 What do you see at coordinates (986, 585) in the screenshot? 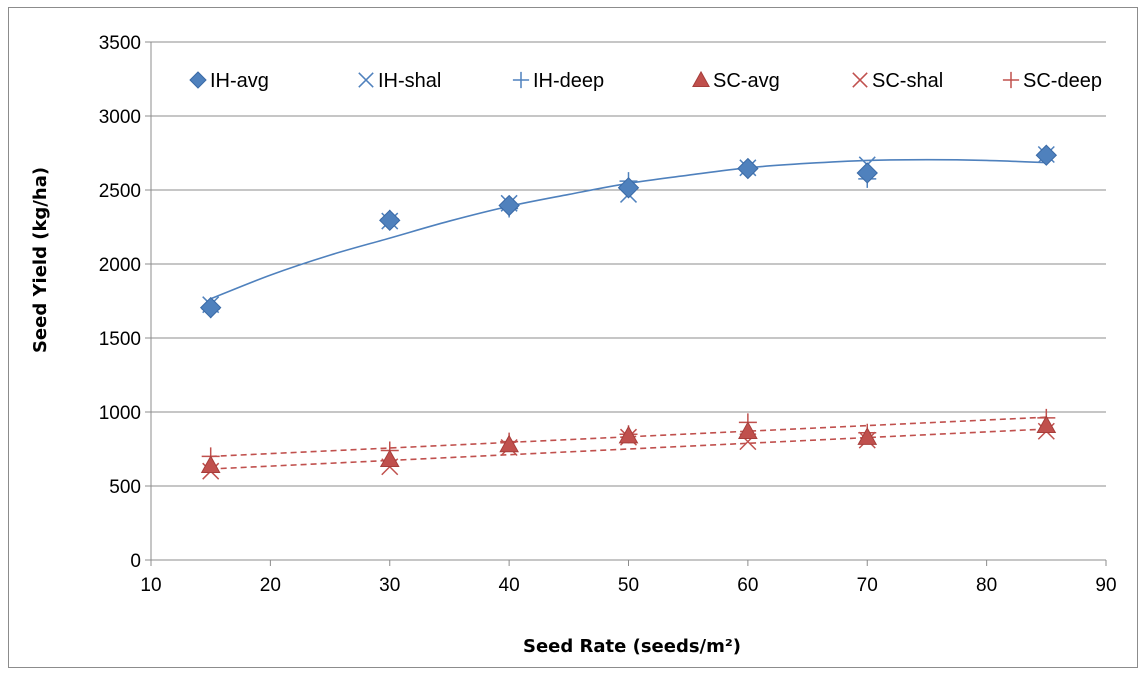
I see `x-tick-label: 80` at bounding box center [986, 585].